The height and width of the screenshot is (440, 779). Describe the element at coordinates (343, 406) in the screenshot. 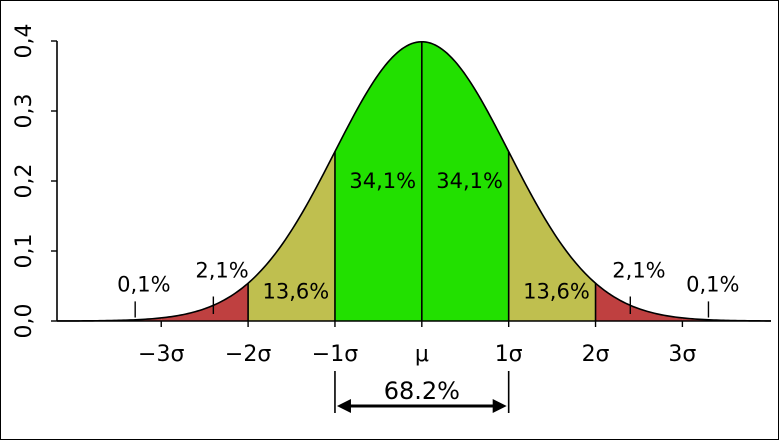

I see `span-arrow-left-head` at that location.